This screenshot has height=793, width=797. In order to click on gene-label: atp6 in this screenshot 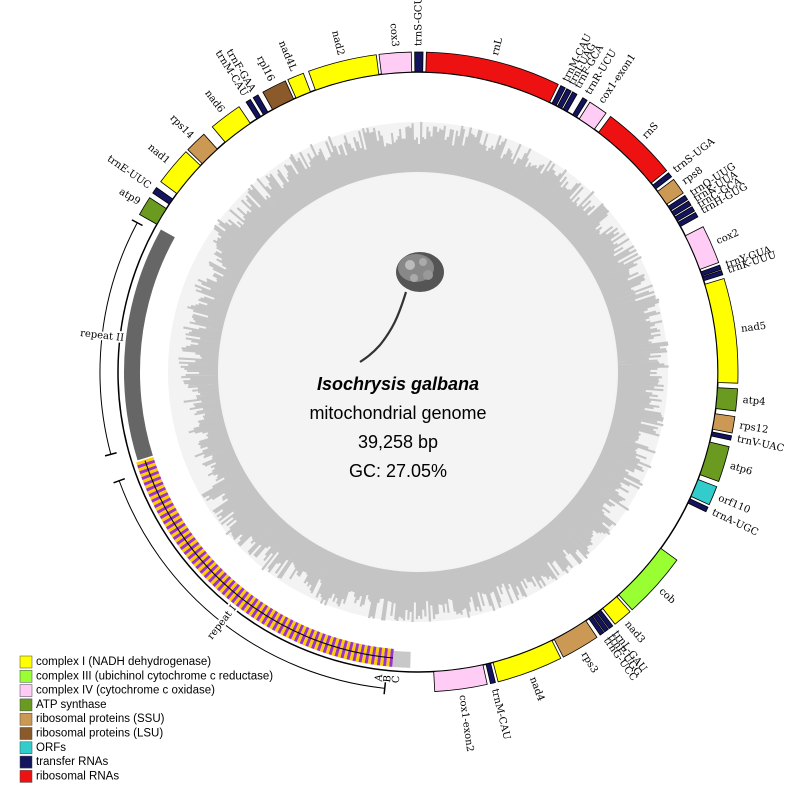, I will do `click(741, 469)`.